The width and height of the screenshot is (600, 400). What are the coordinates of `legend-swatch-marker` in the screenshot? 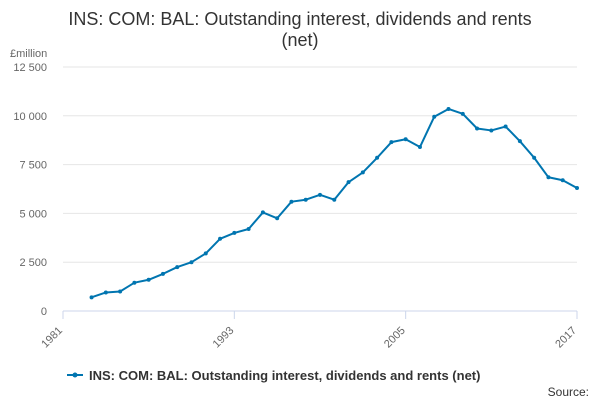 It's located at (75, 375).